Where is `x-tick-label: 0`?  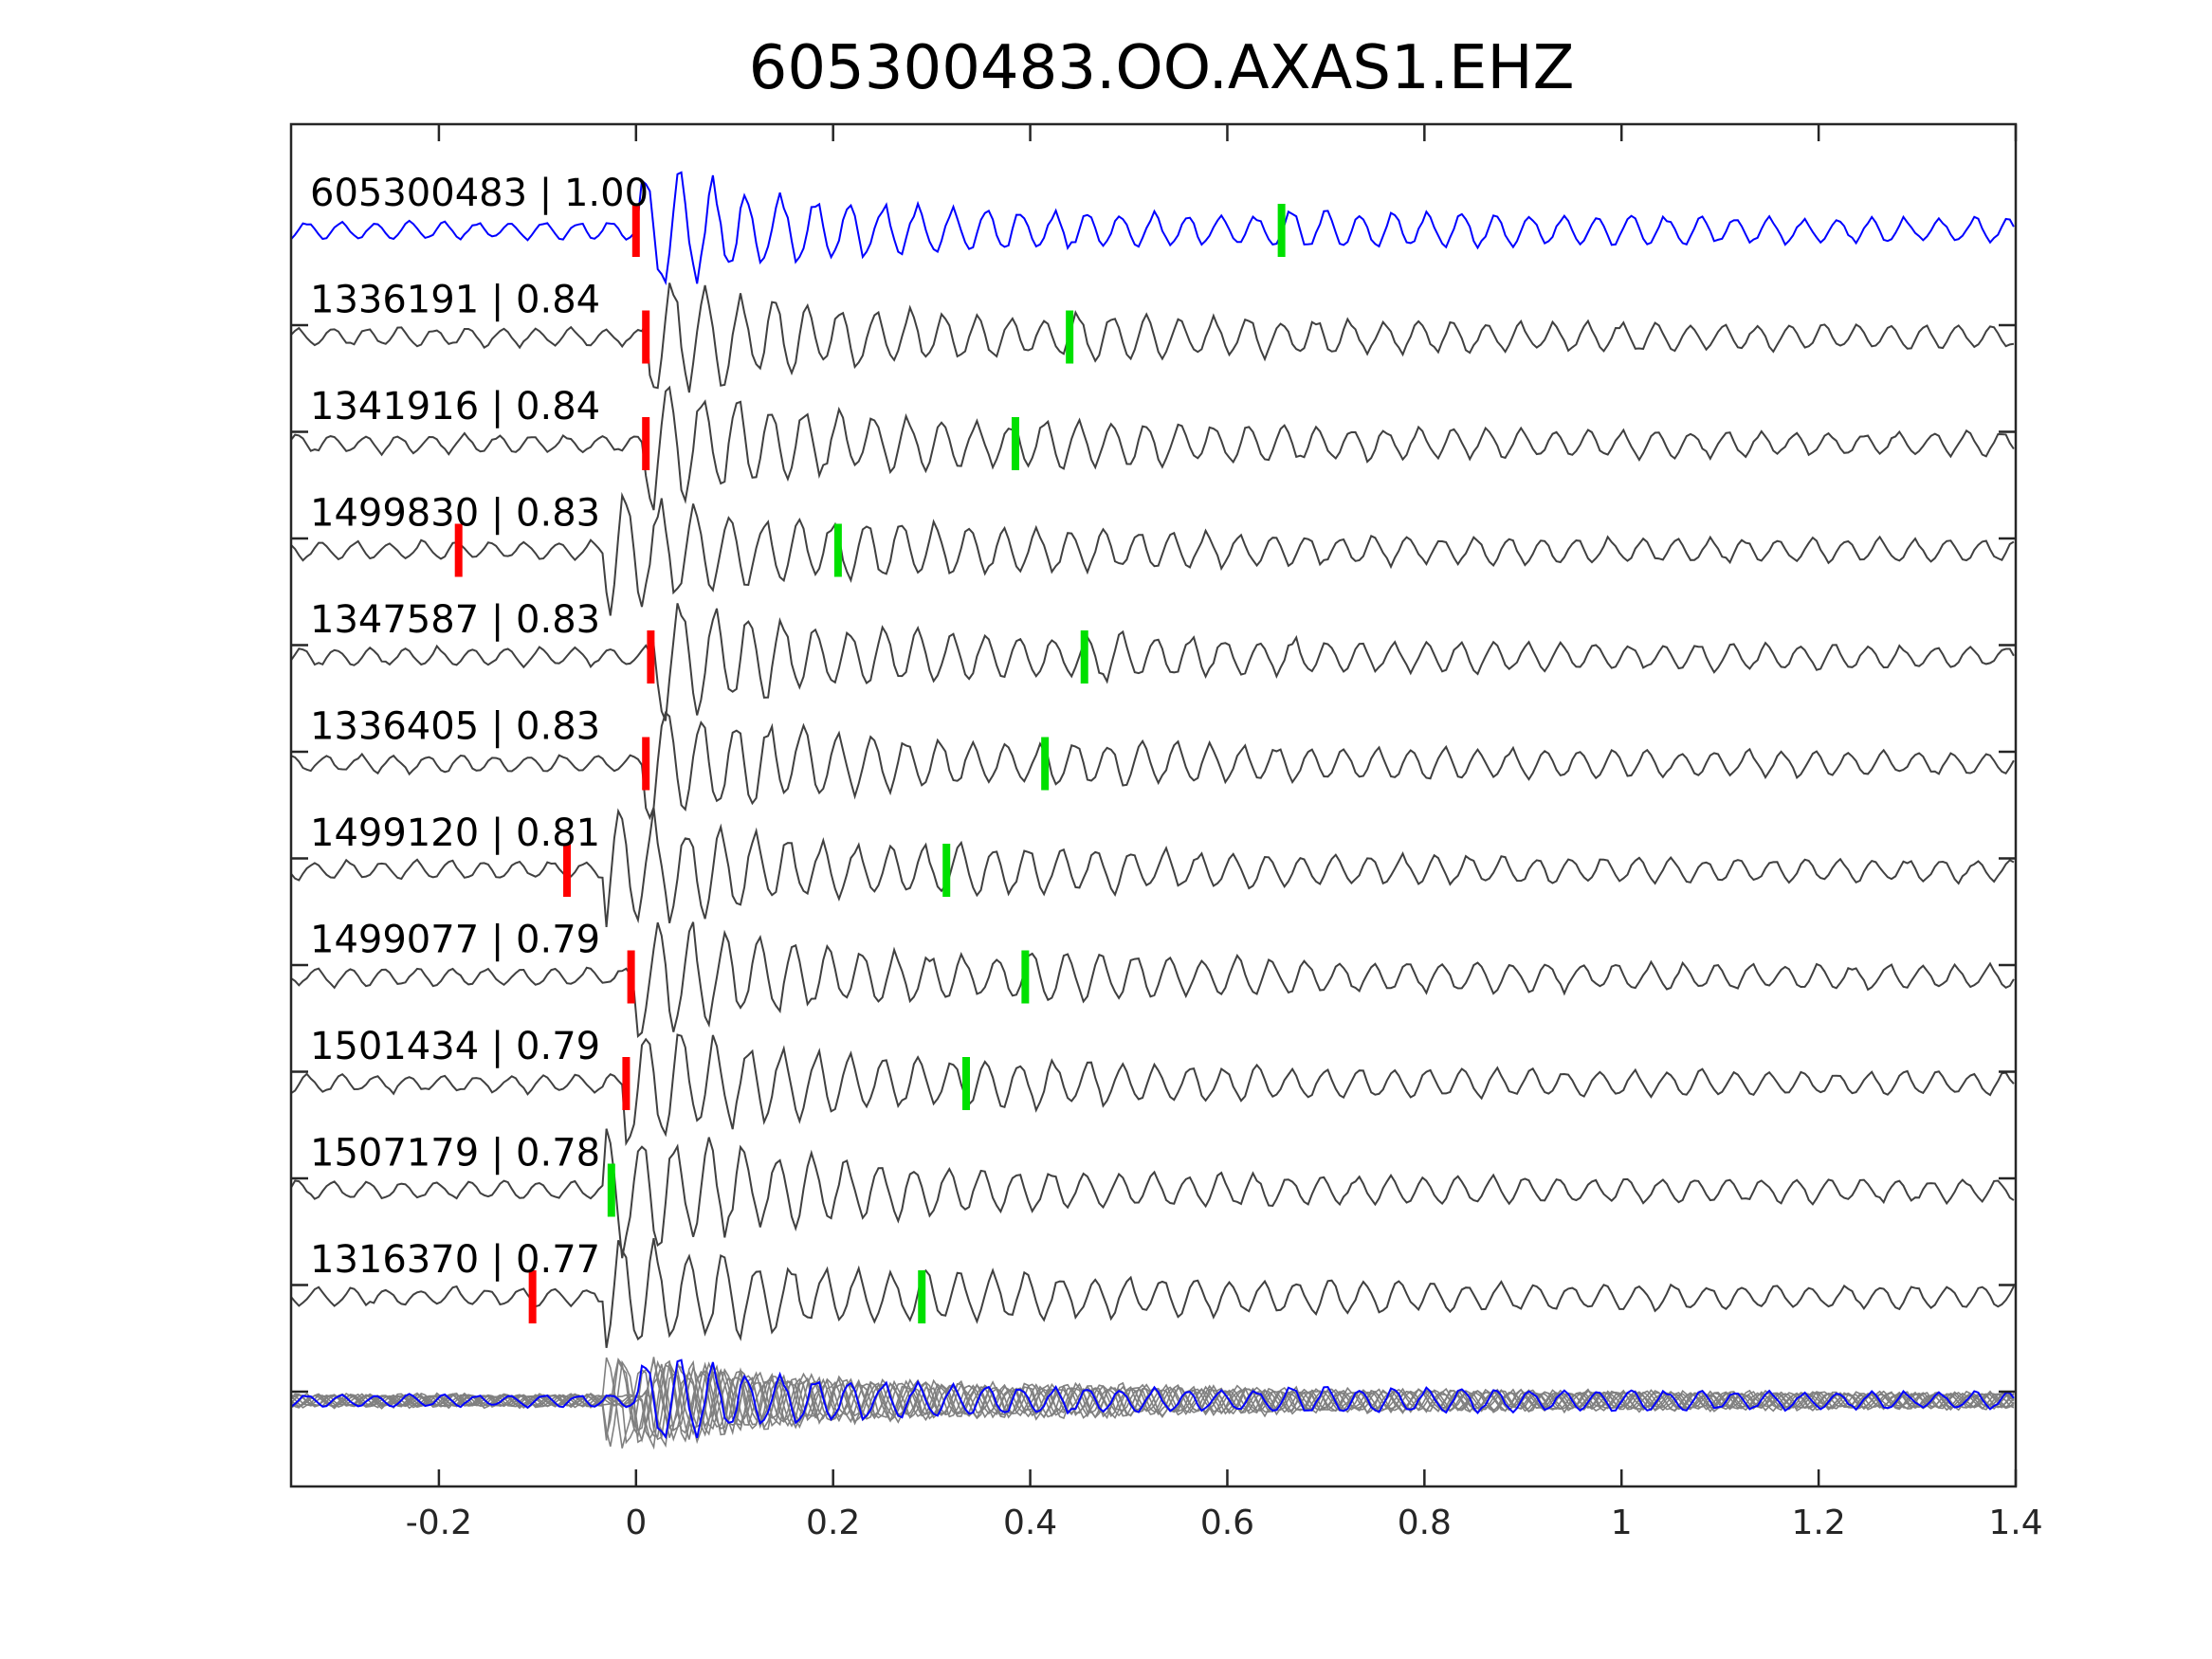
x-tick-label: 0 is located at coordinates (636, 1523).